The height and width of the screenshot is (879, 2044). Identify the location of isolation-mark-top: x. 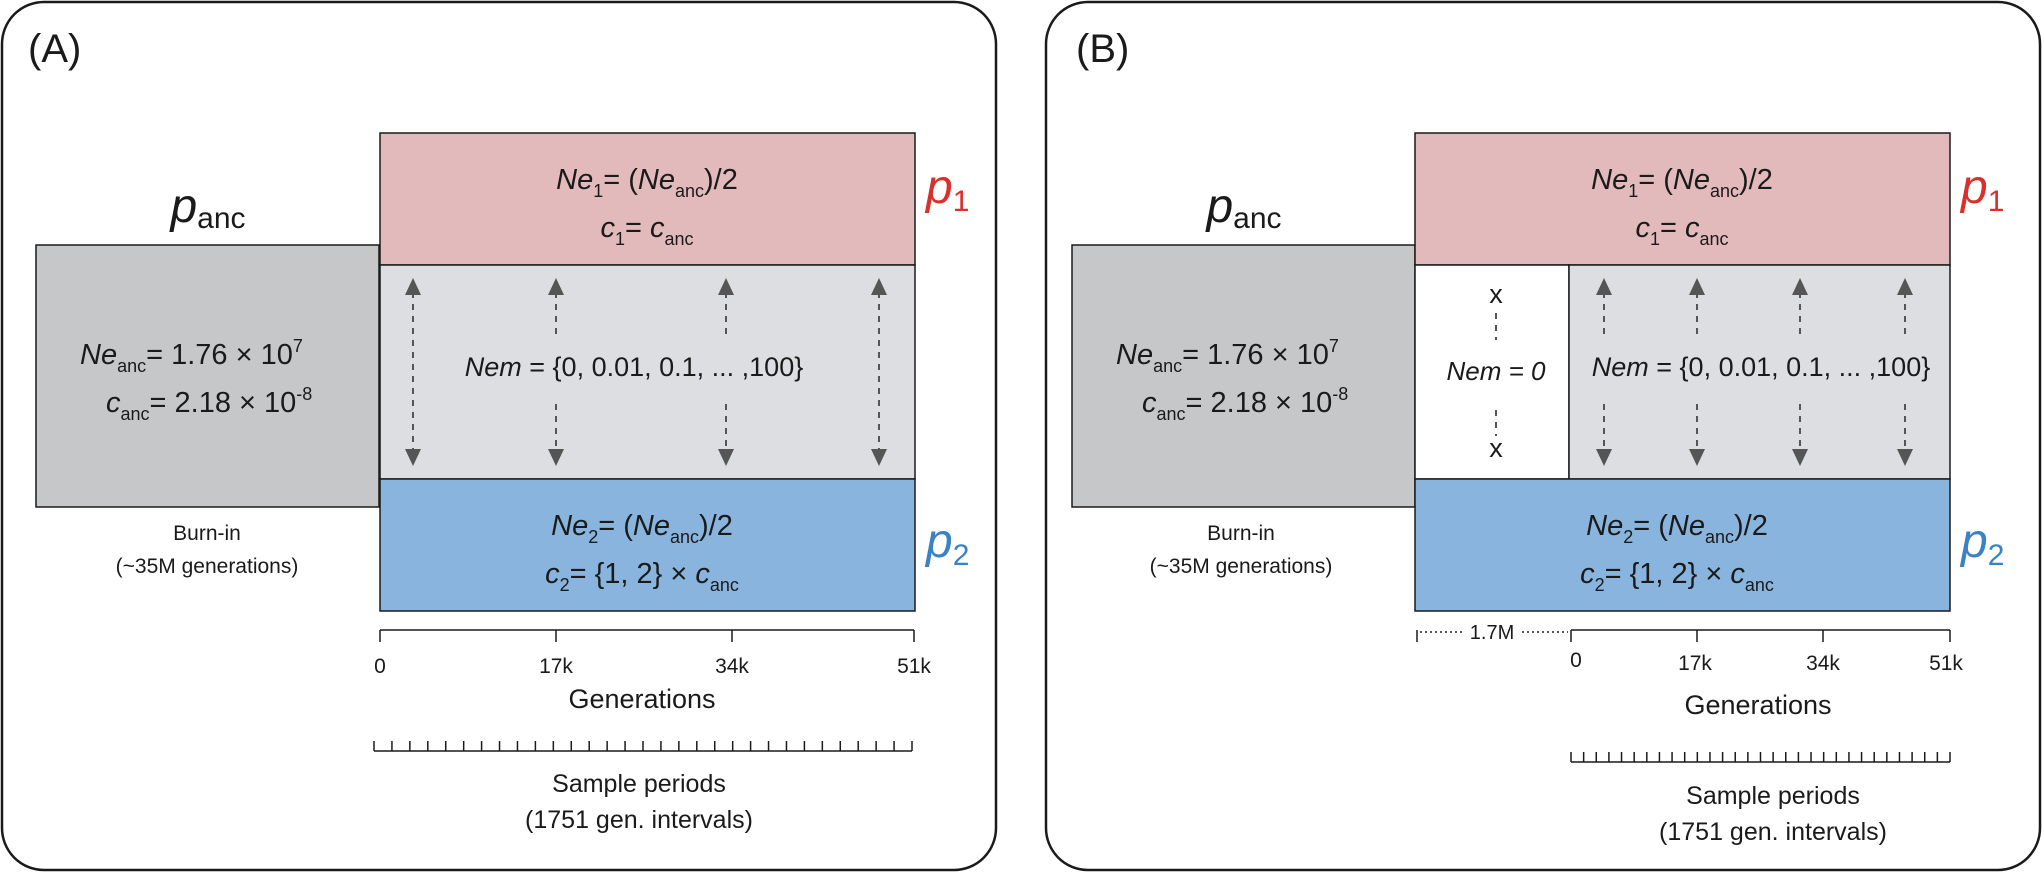
(1496, 294).